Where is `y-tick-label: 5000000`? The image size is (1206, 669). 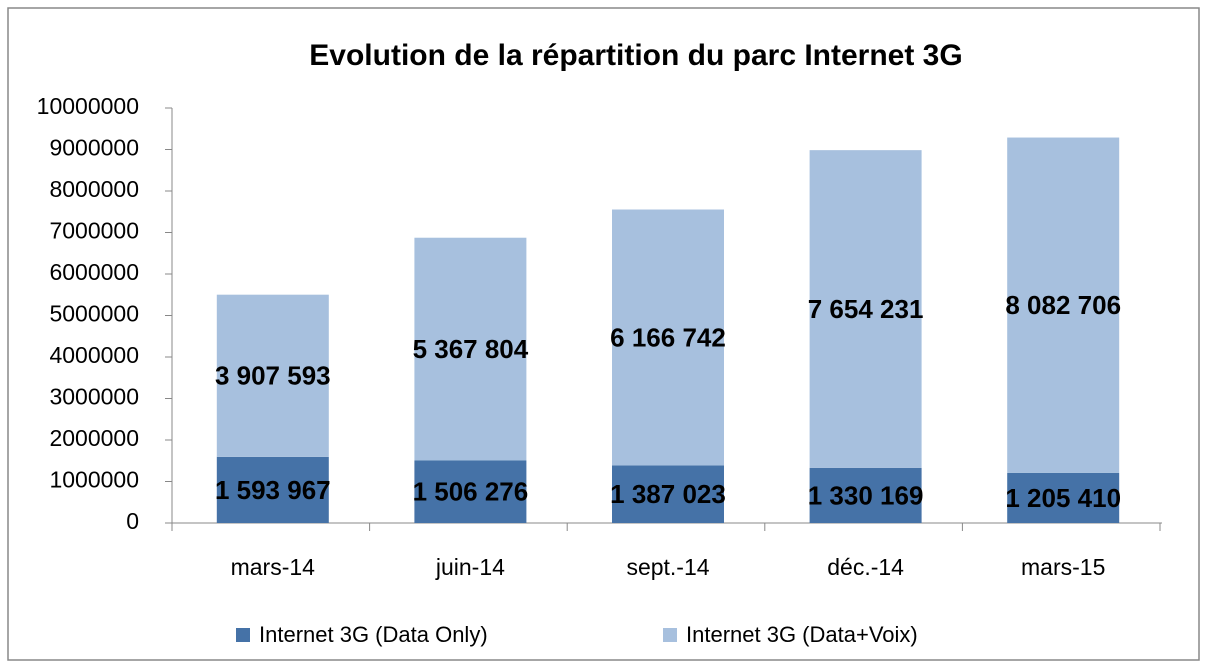
y-tick-label: 5000000 is located at coordinates (94, 314).